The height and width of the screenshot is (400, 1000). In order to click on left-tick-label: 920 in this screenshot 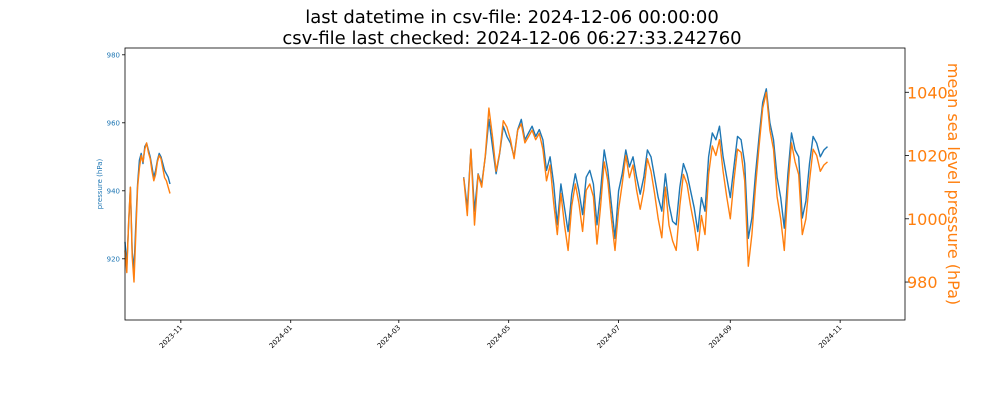, I will do `click(113, 259)`.